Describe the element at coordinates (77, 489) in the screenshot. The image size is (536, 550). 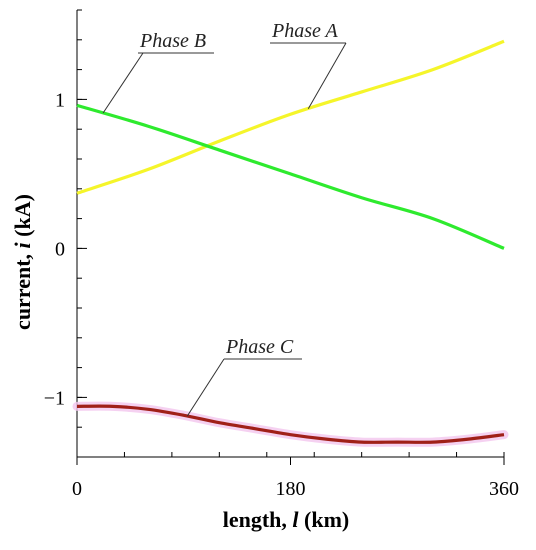
I see `x-tick-label: 0` at that location.